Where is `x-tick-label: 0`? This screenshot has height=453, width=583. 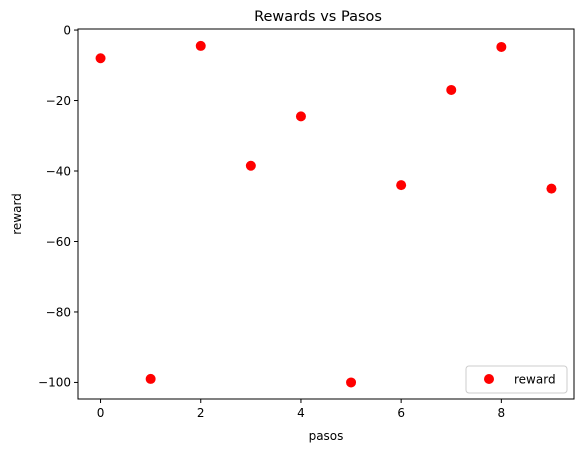
x-tick-label: 0 is located at coordinates (101, 413).